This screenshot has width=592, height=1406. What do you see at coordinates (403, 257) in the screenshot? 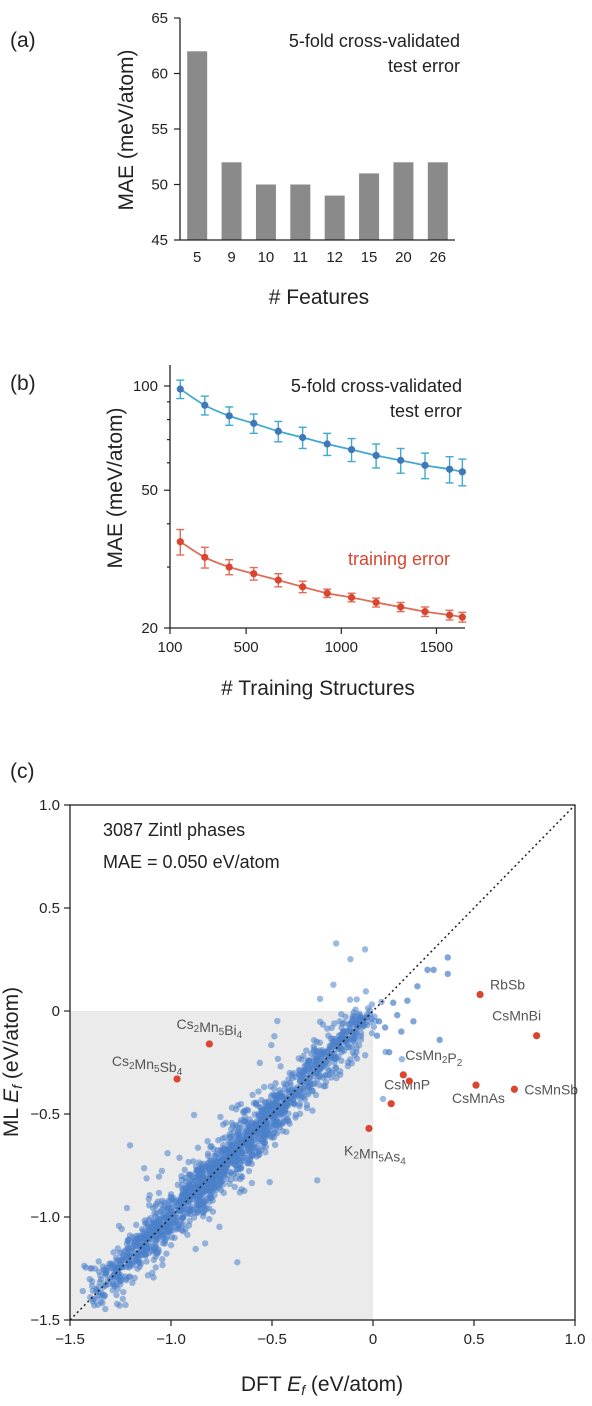
I see `x-tick-label: 20` at bounding box center [403, 257].